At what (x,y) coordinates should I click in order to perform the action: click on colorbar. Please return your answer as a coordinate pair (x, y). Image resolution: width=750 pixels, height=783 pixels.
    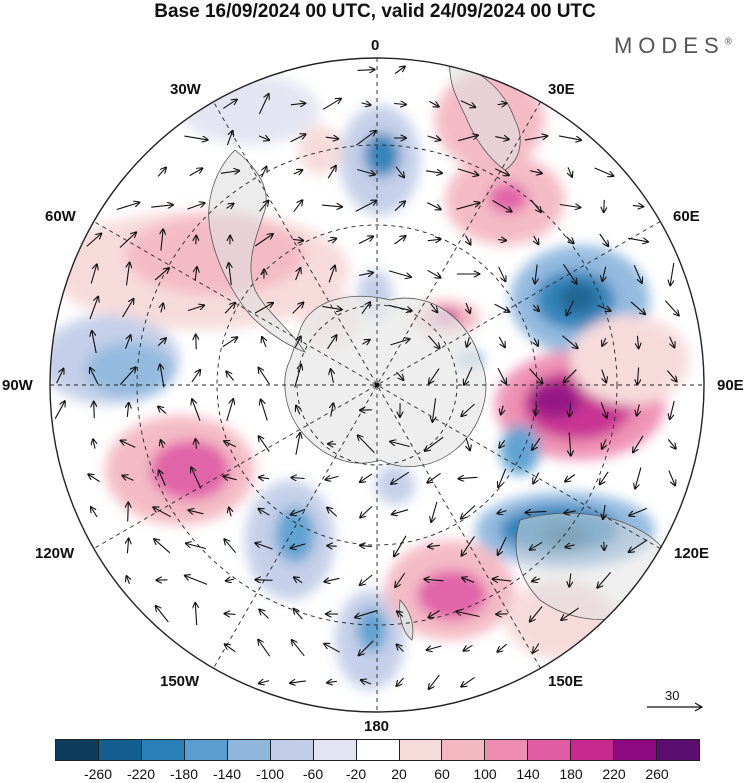
    Looking at the image, I should click on (377, 750).